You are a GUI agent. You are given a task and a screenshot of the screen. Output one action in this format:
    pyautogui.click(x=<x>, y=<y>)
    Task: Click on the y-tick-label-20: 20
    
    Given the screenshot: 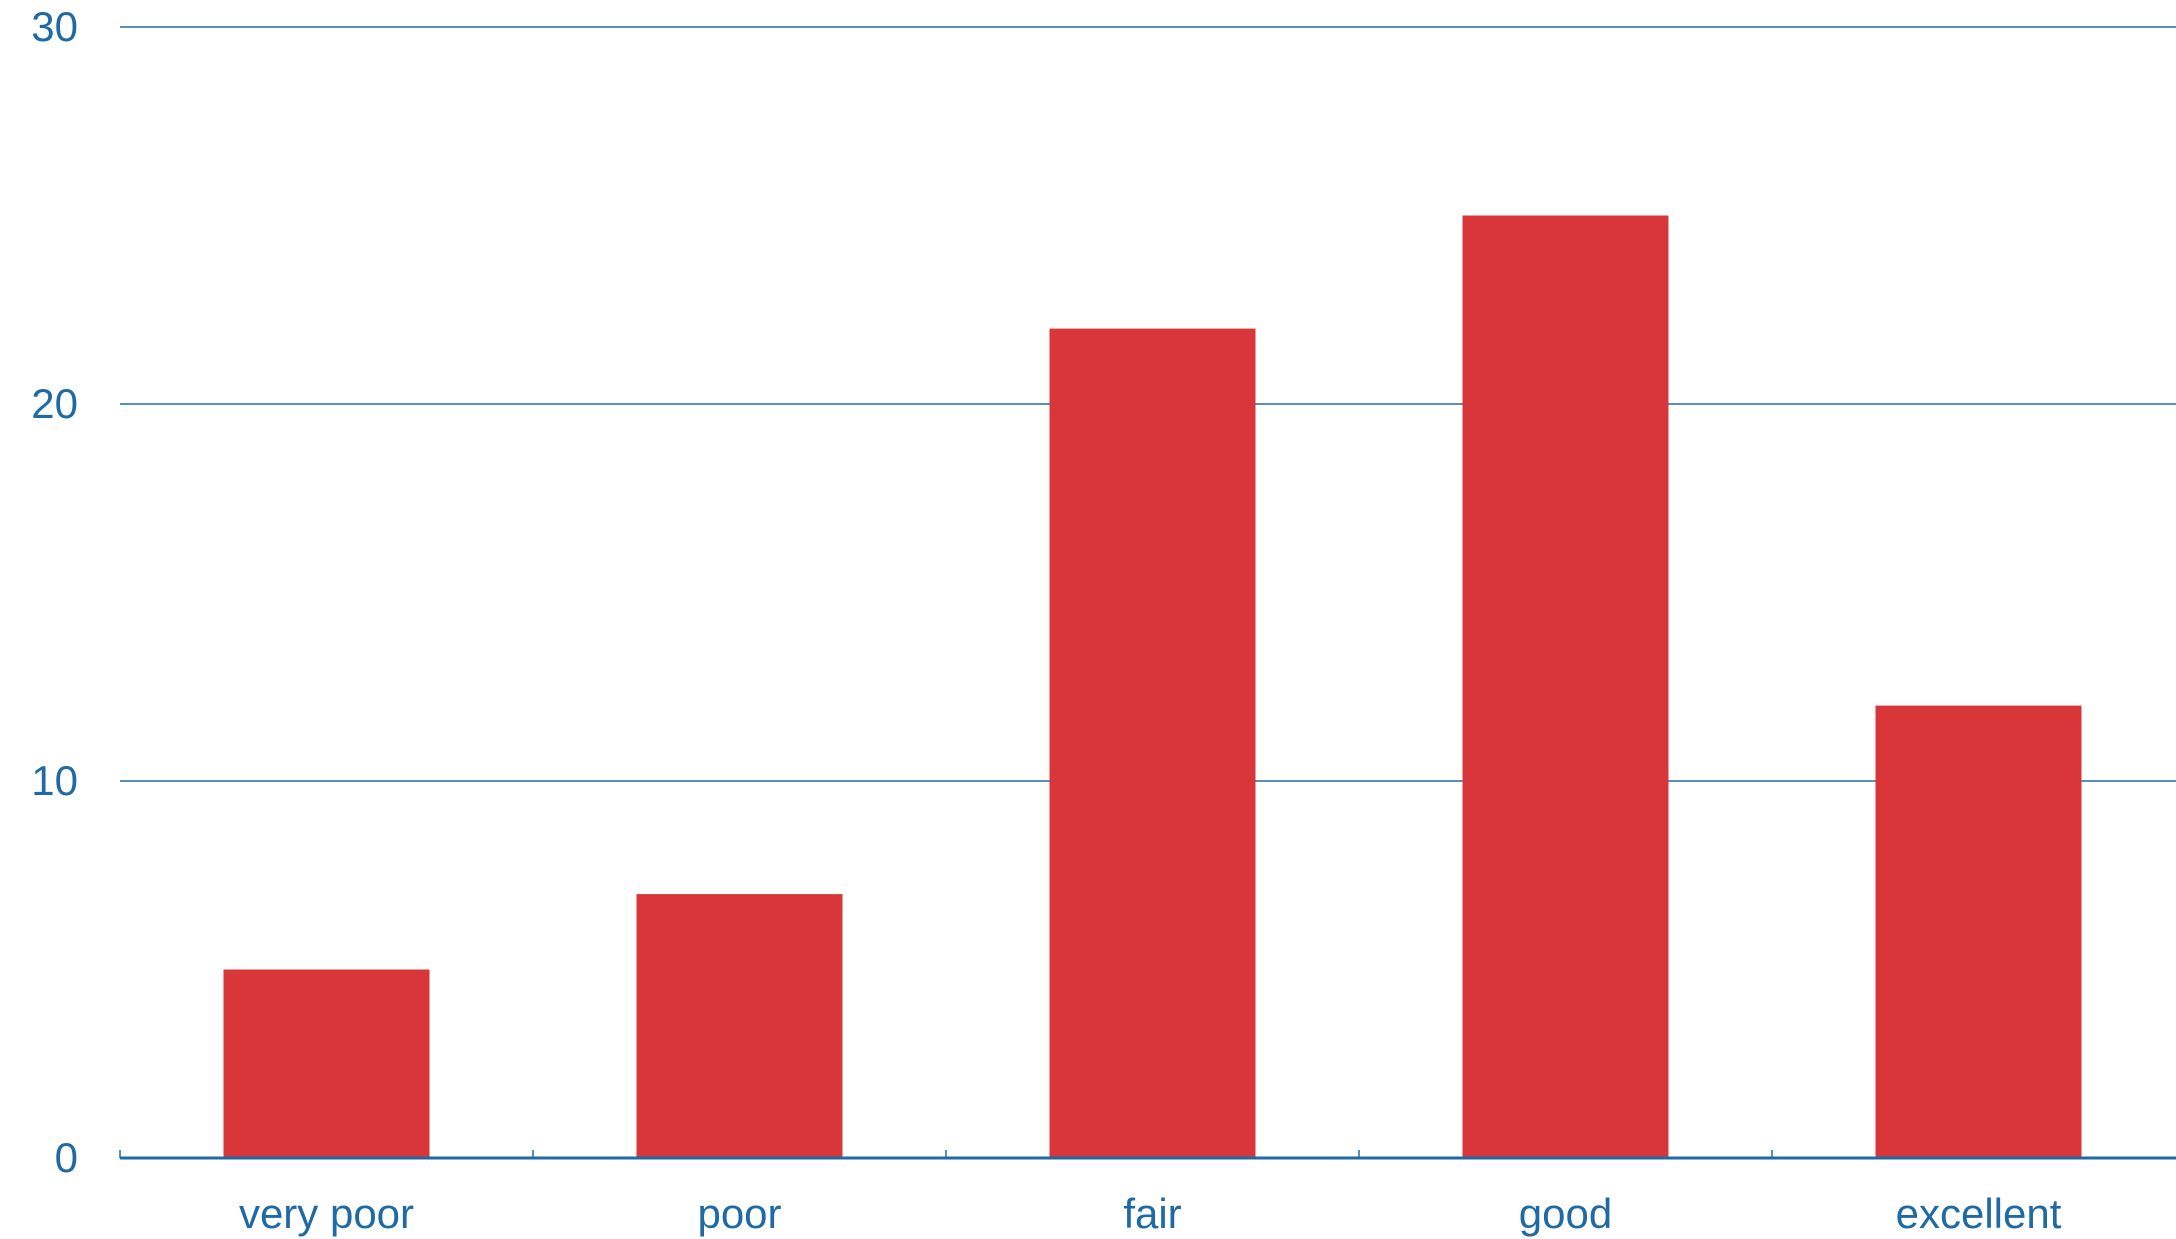 What is the action you would take?
    pyautogui.click(x=54, y=403)
    